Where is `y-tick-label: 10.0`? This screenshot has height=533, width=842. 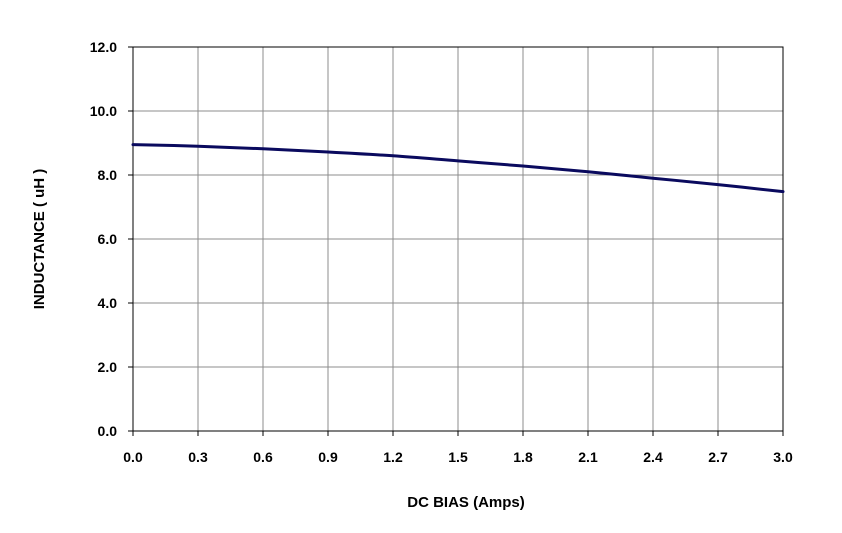 y-tick-label: 10.0 is located at coordinates (103, 111).